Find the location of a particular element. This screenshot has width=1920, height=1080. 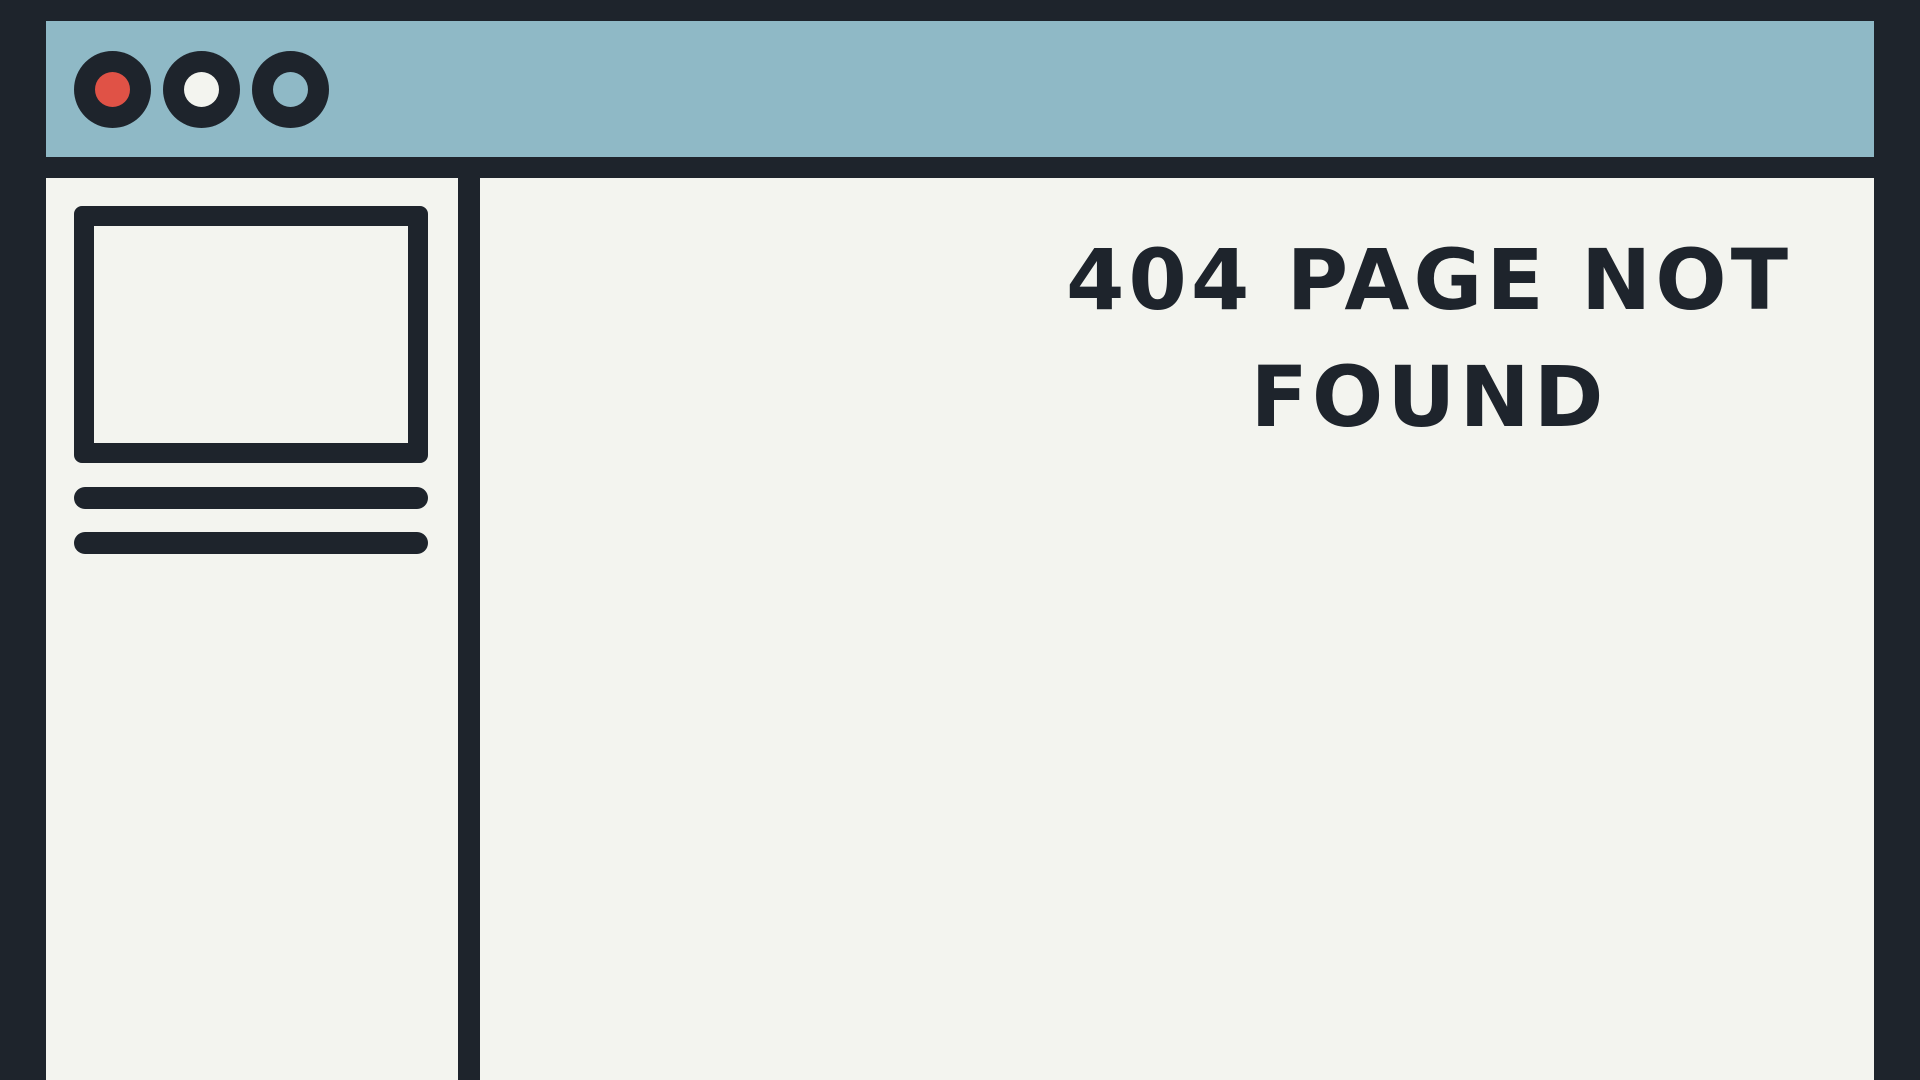

maximize-icon is located at coordinates (290, 89).